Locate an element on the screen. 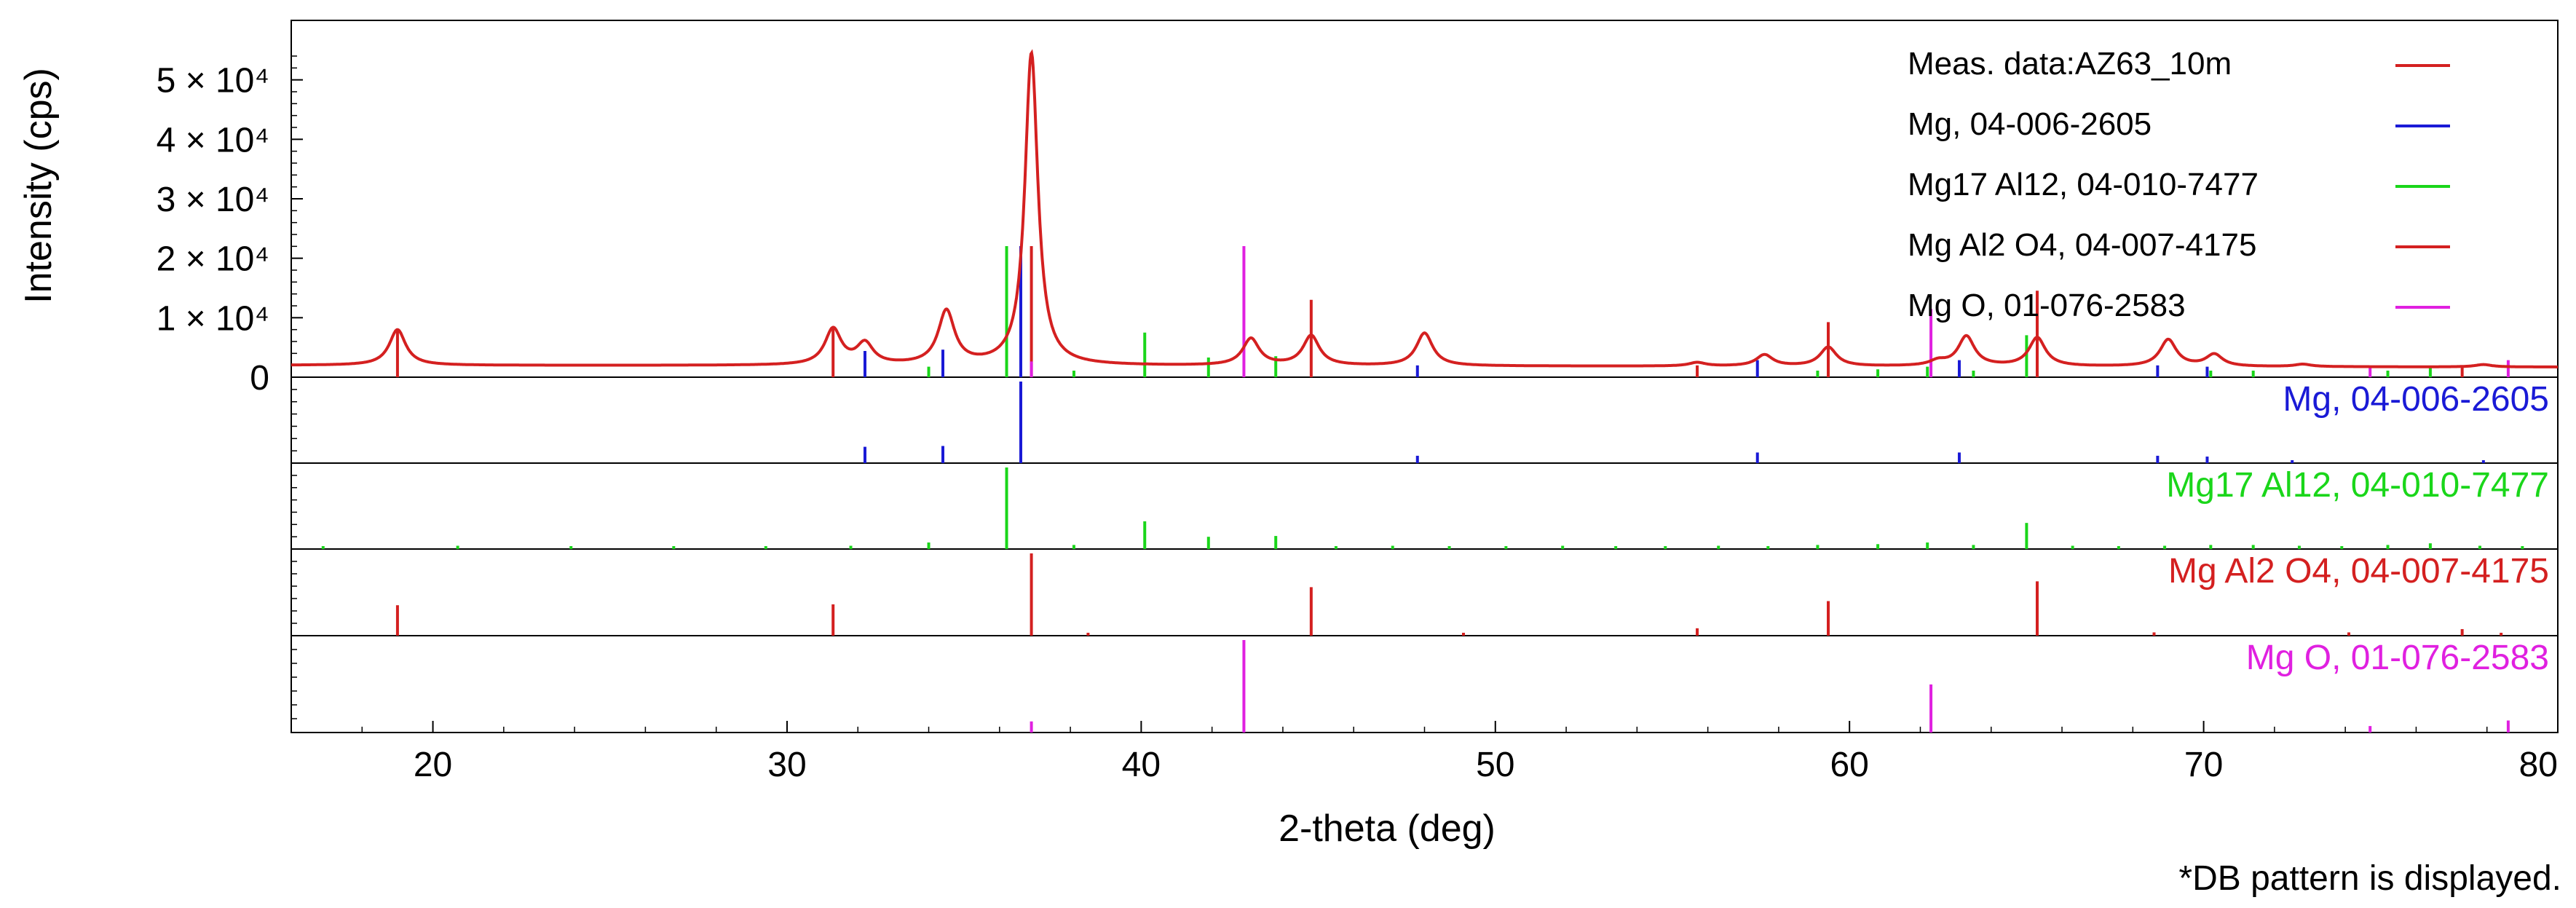 This screenshot has height=908, width=2576. y-tick-label: 5 × 10⁴ is located at coordinates (213, 81).